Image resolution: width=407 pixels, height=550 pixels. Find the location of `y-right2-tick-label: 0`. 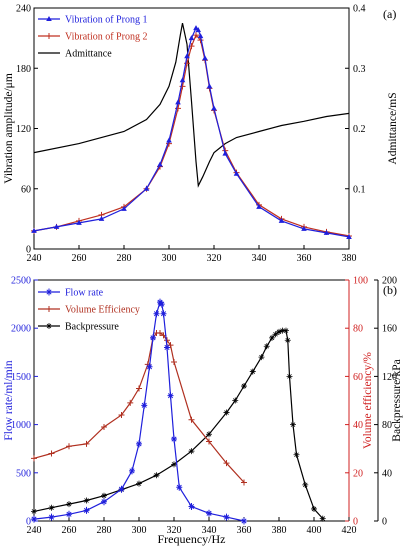

y-right2-tick-label: 0 is located at coordinates (384, 522).